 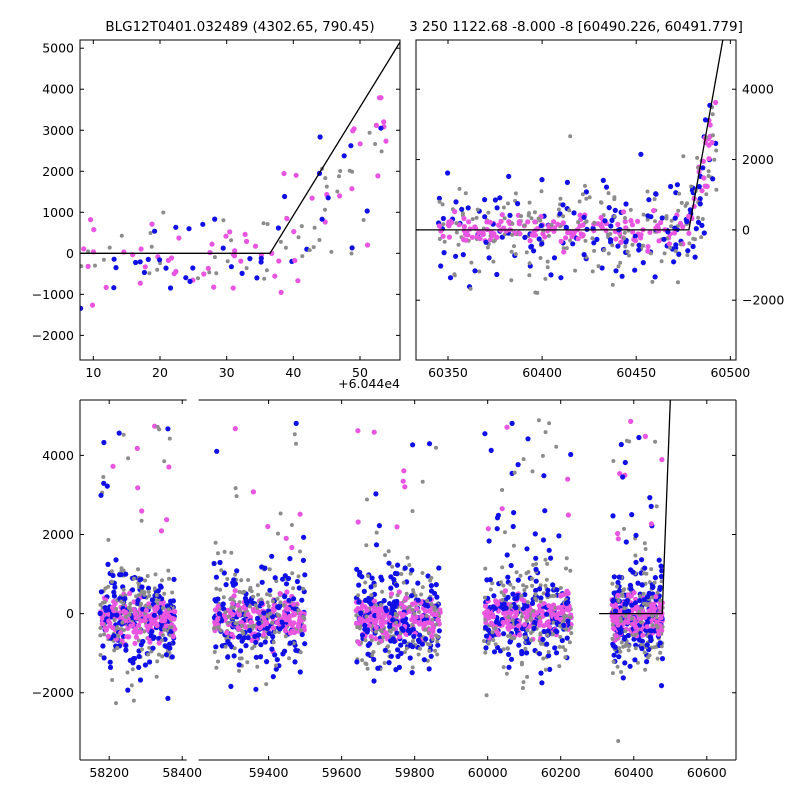 I want to click on top-left-y-tick-label: 4000, so click(x=58, y=89).